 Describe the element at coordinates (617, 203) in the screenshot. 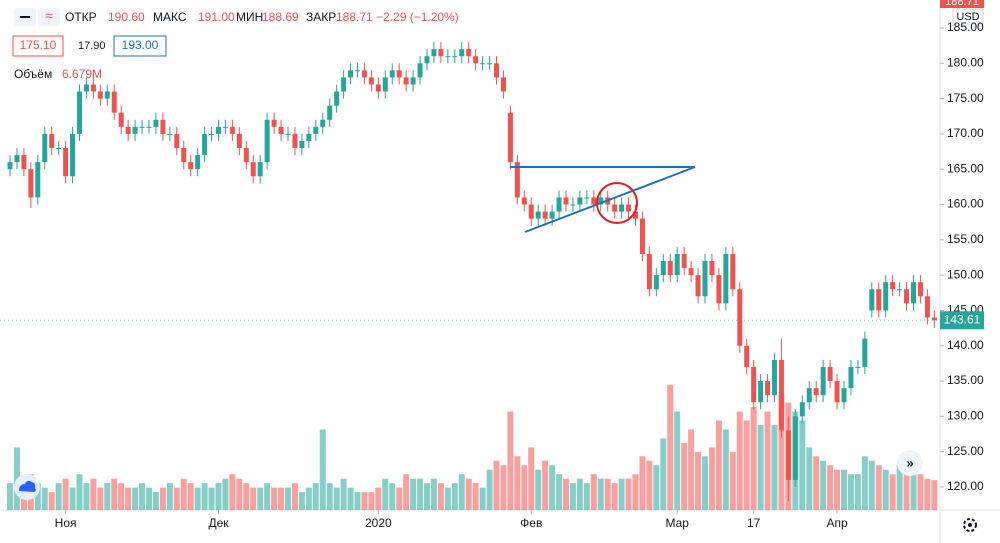

I see `highlight-circle` at that location.